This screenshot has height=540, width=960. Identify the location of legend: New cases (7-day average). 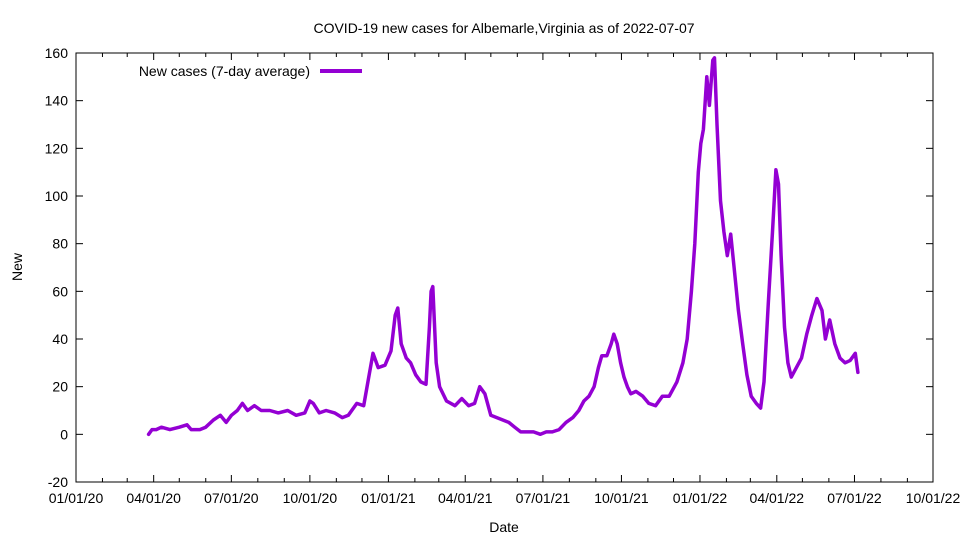
(250, 71).